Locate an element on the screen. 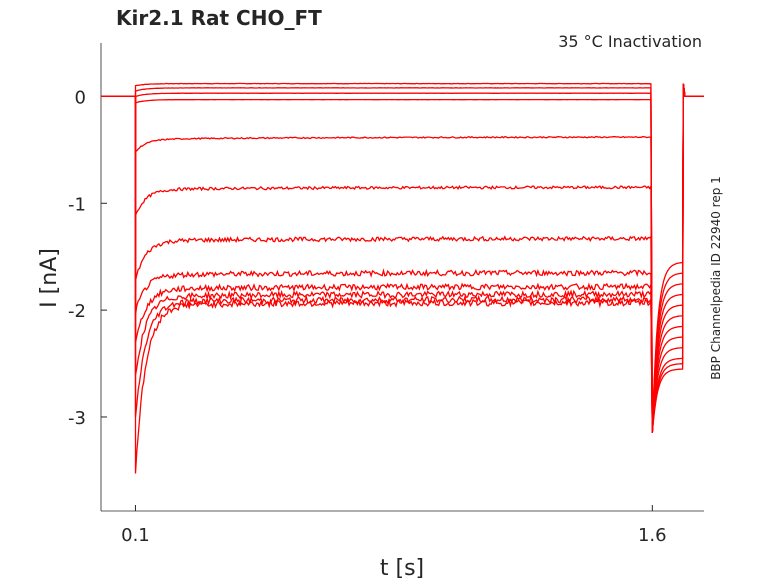  side-label: BBP Channelpedia ID 22940 rep 1 is located at coordinates (716, 278).